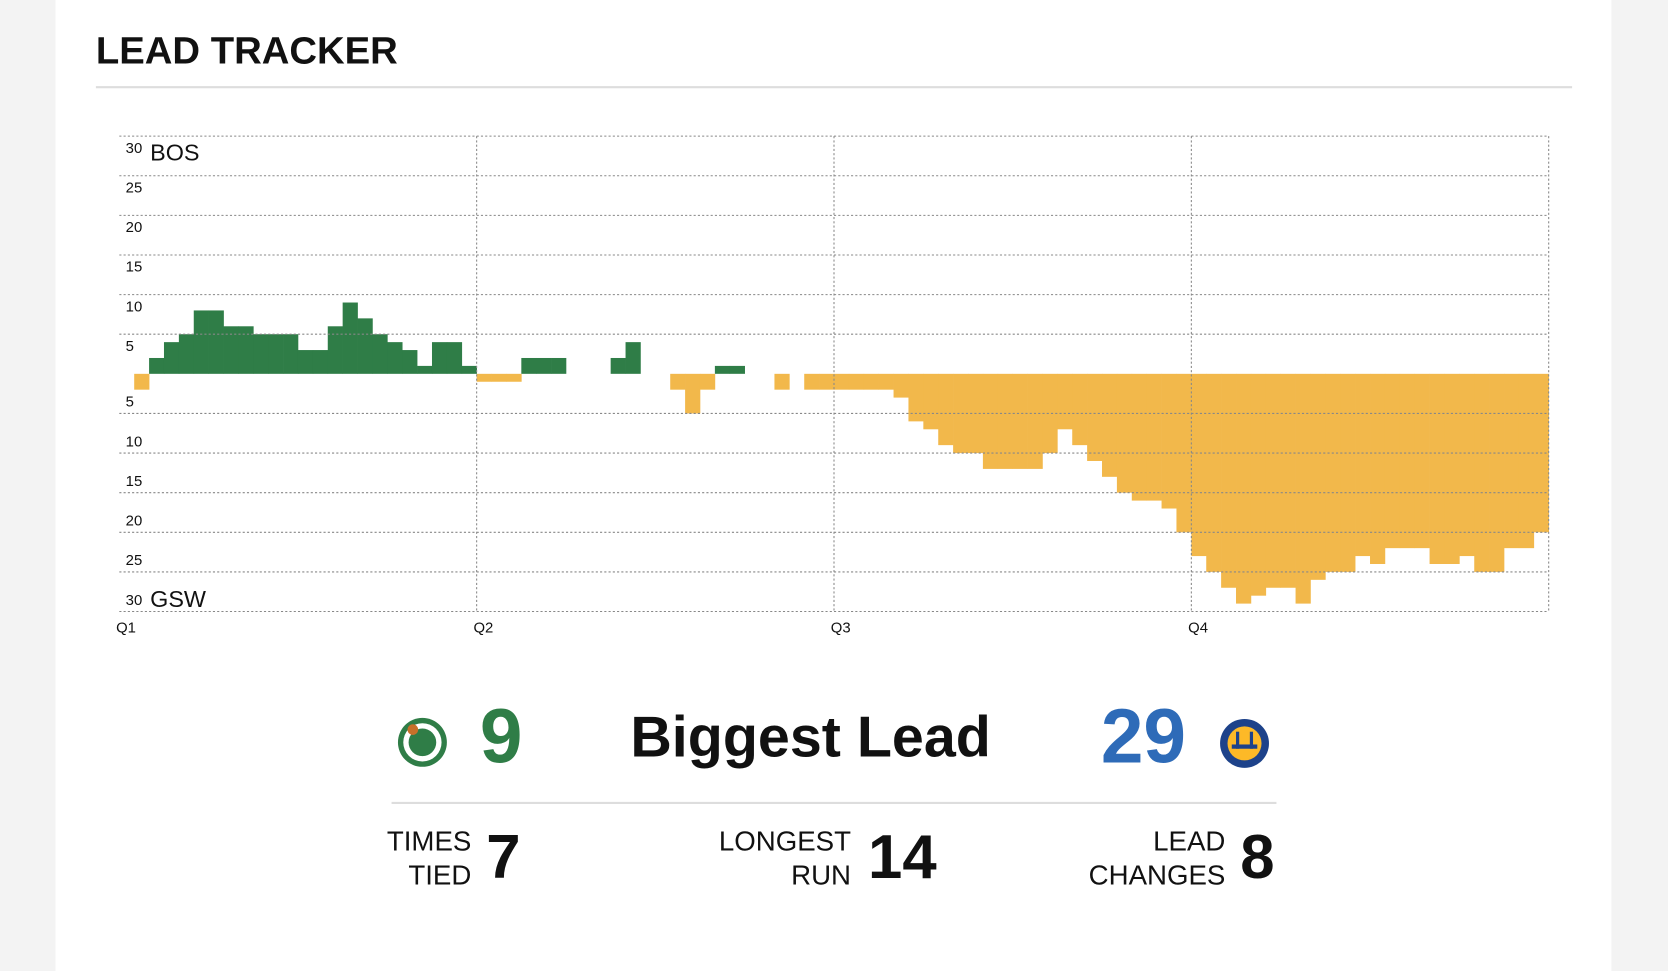  I want to click on y-tick-label: 25, so click(134, 188).